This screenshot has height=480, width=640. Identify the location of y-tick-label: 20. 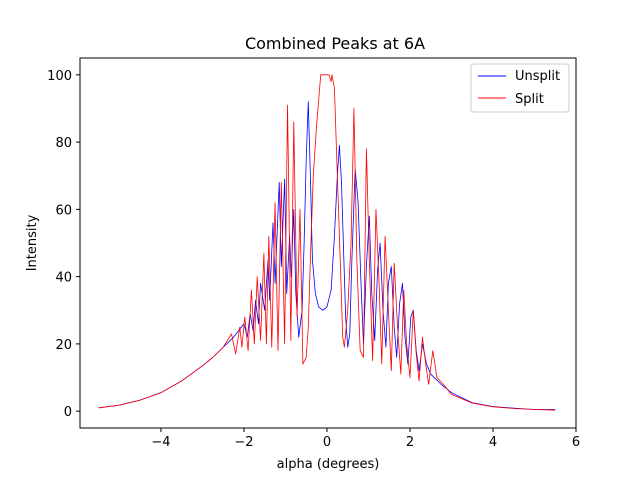
(63, 345).